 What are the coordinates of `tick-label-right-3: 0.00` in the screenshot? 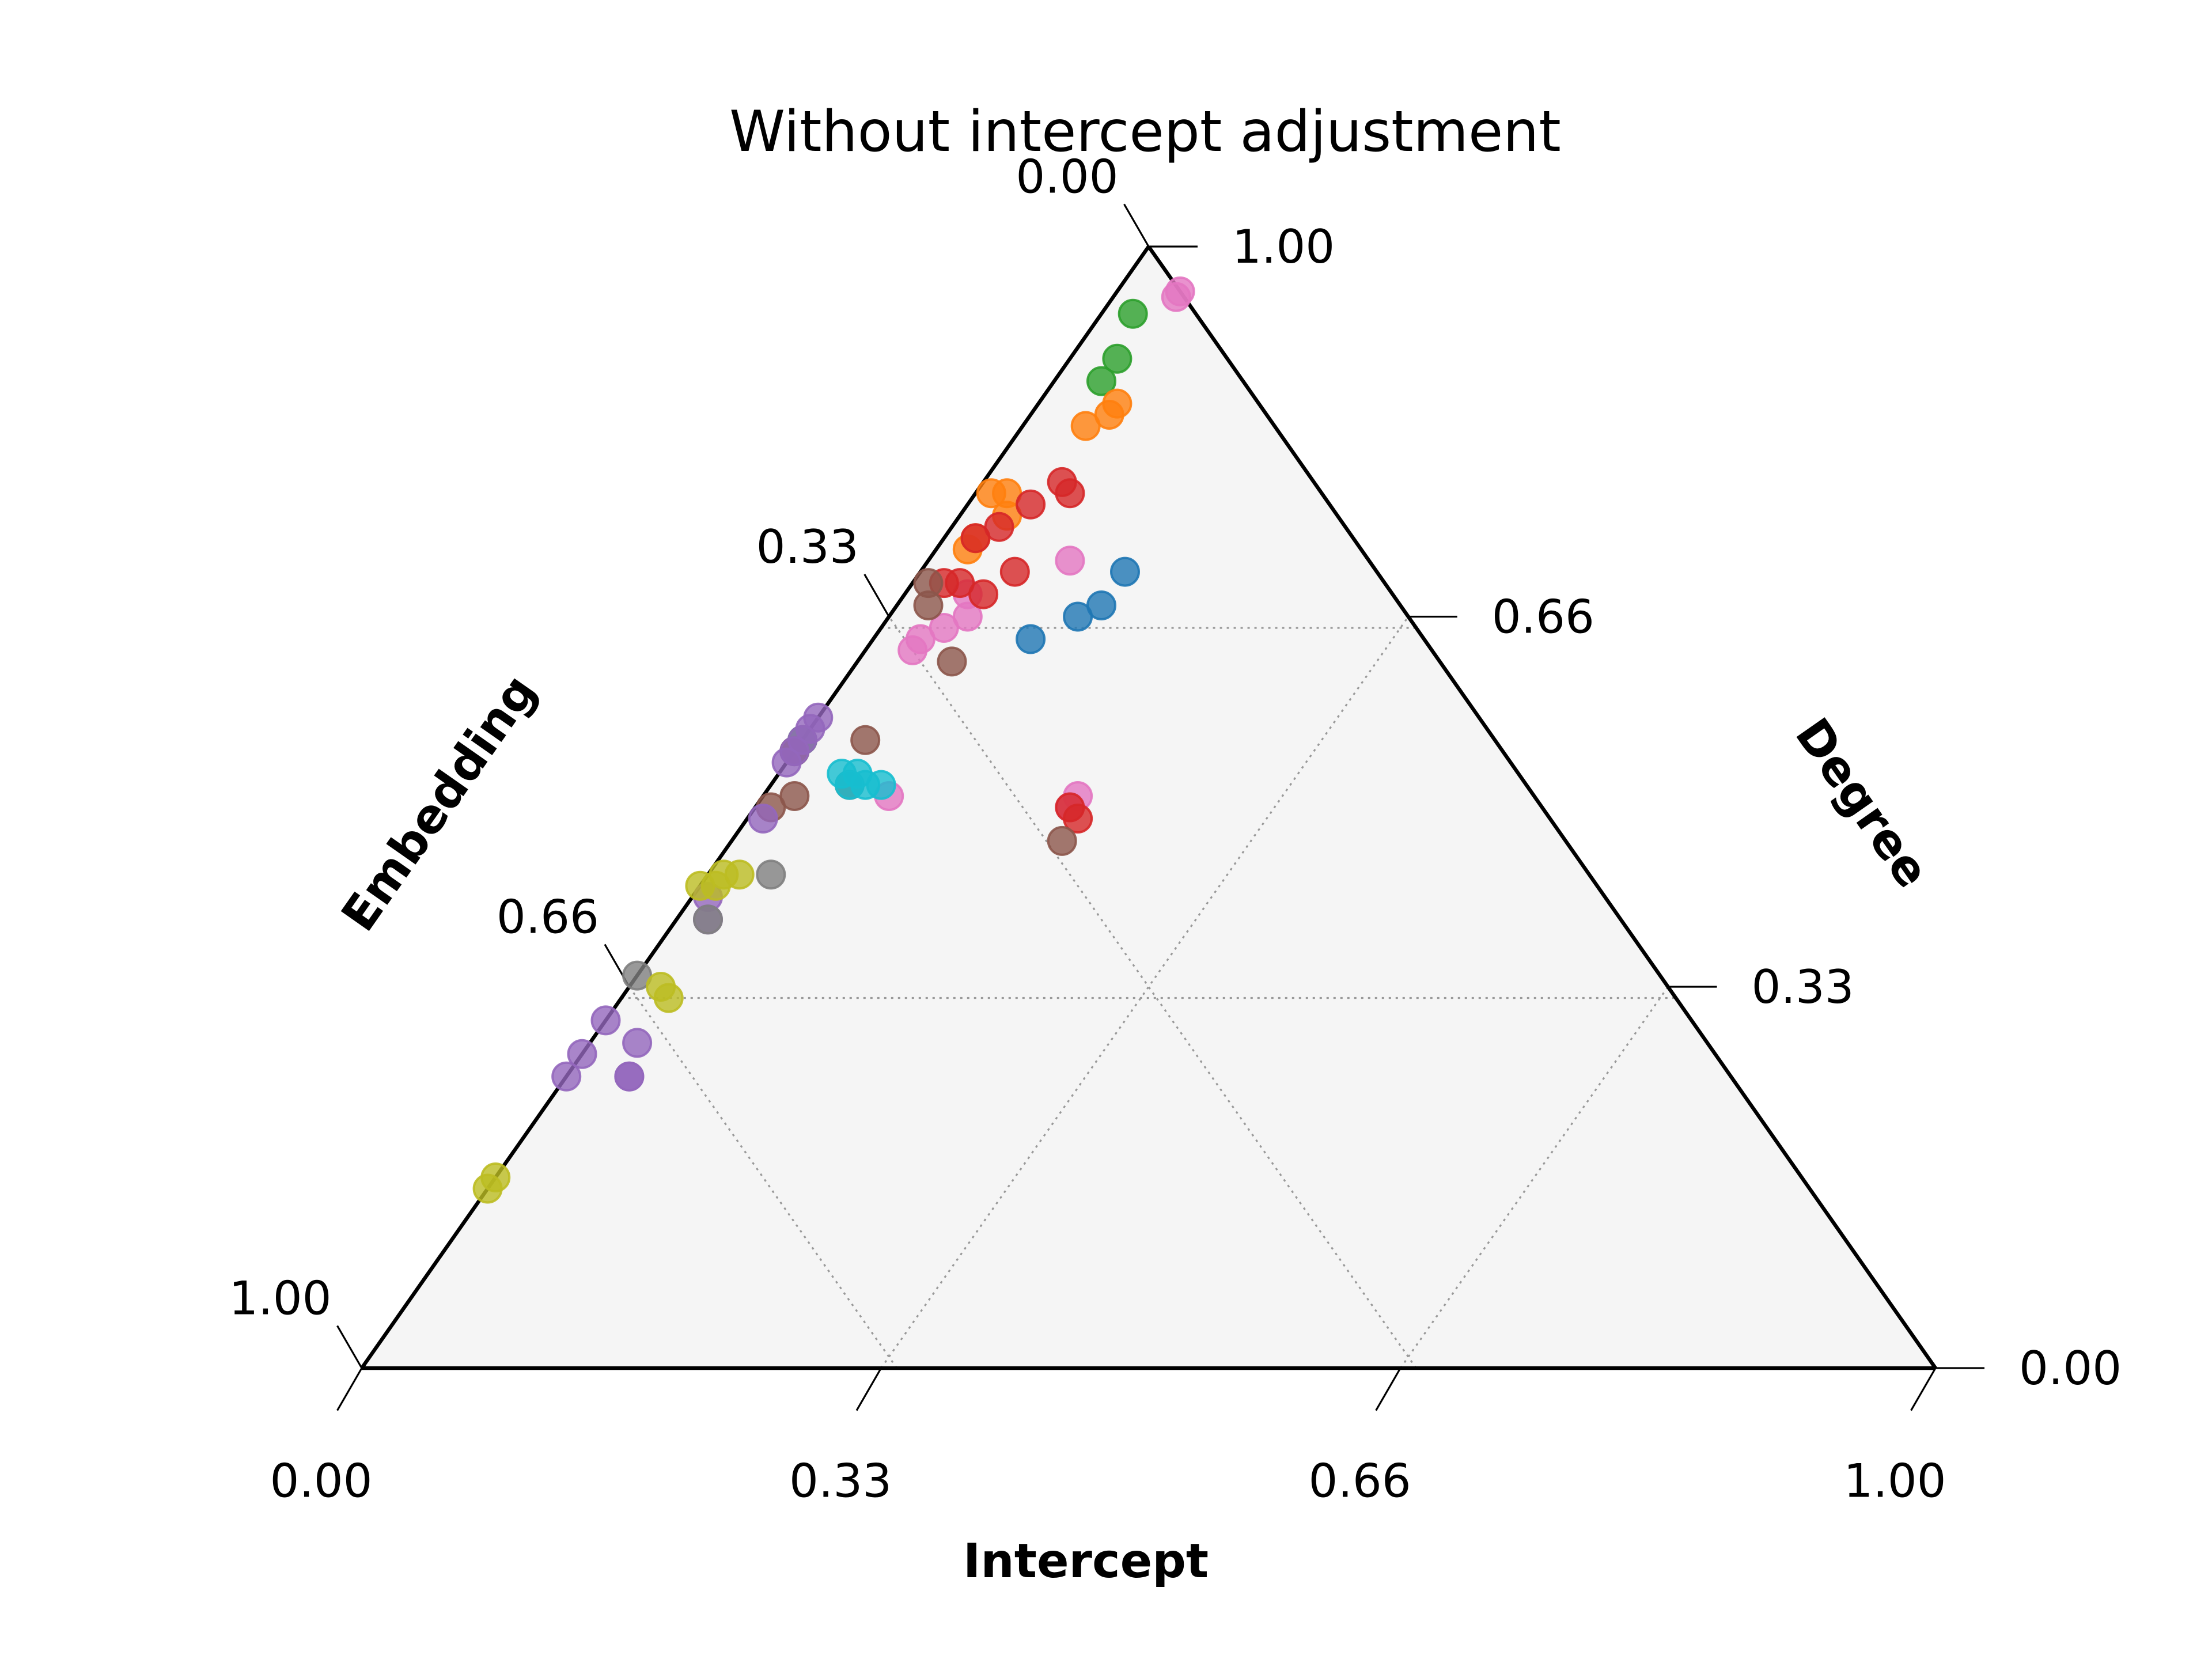 It's located at (2070, 1368).